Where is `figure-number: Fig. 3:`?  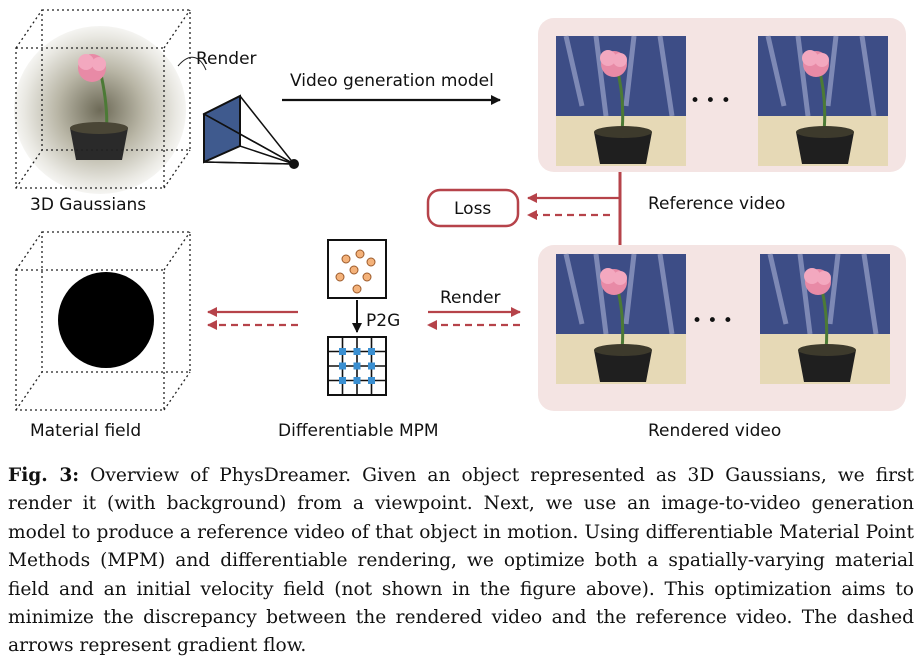 figure-number: Fig. 3: is located at coordinates (44, 475).